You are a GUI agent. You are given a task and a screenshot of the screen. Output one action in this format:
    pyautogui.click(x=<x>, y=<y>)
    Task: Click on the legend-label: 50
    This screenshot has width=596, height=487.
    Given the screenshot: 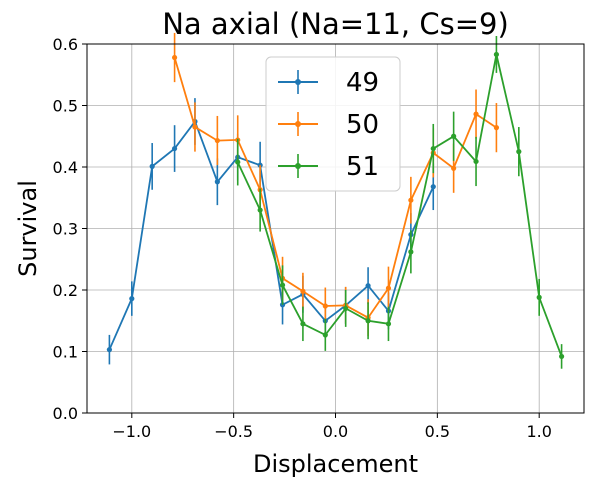 What is the action you would take?
    pyautogui.click(x=362, y=125)
    